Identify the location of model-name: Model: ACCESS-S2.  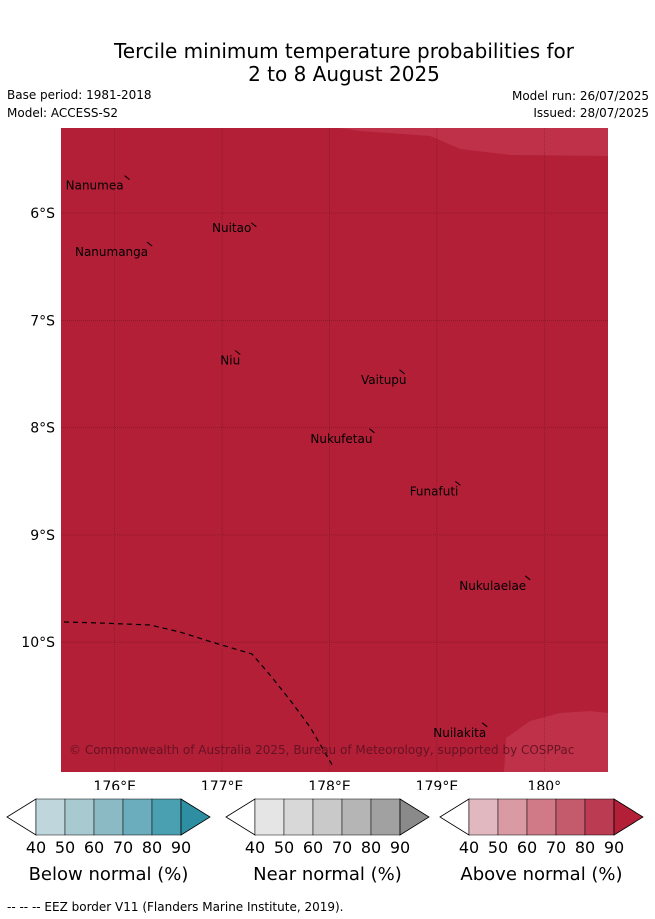
(63, 113).